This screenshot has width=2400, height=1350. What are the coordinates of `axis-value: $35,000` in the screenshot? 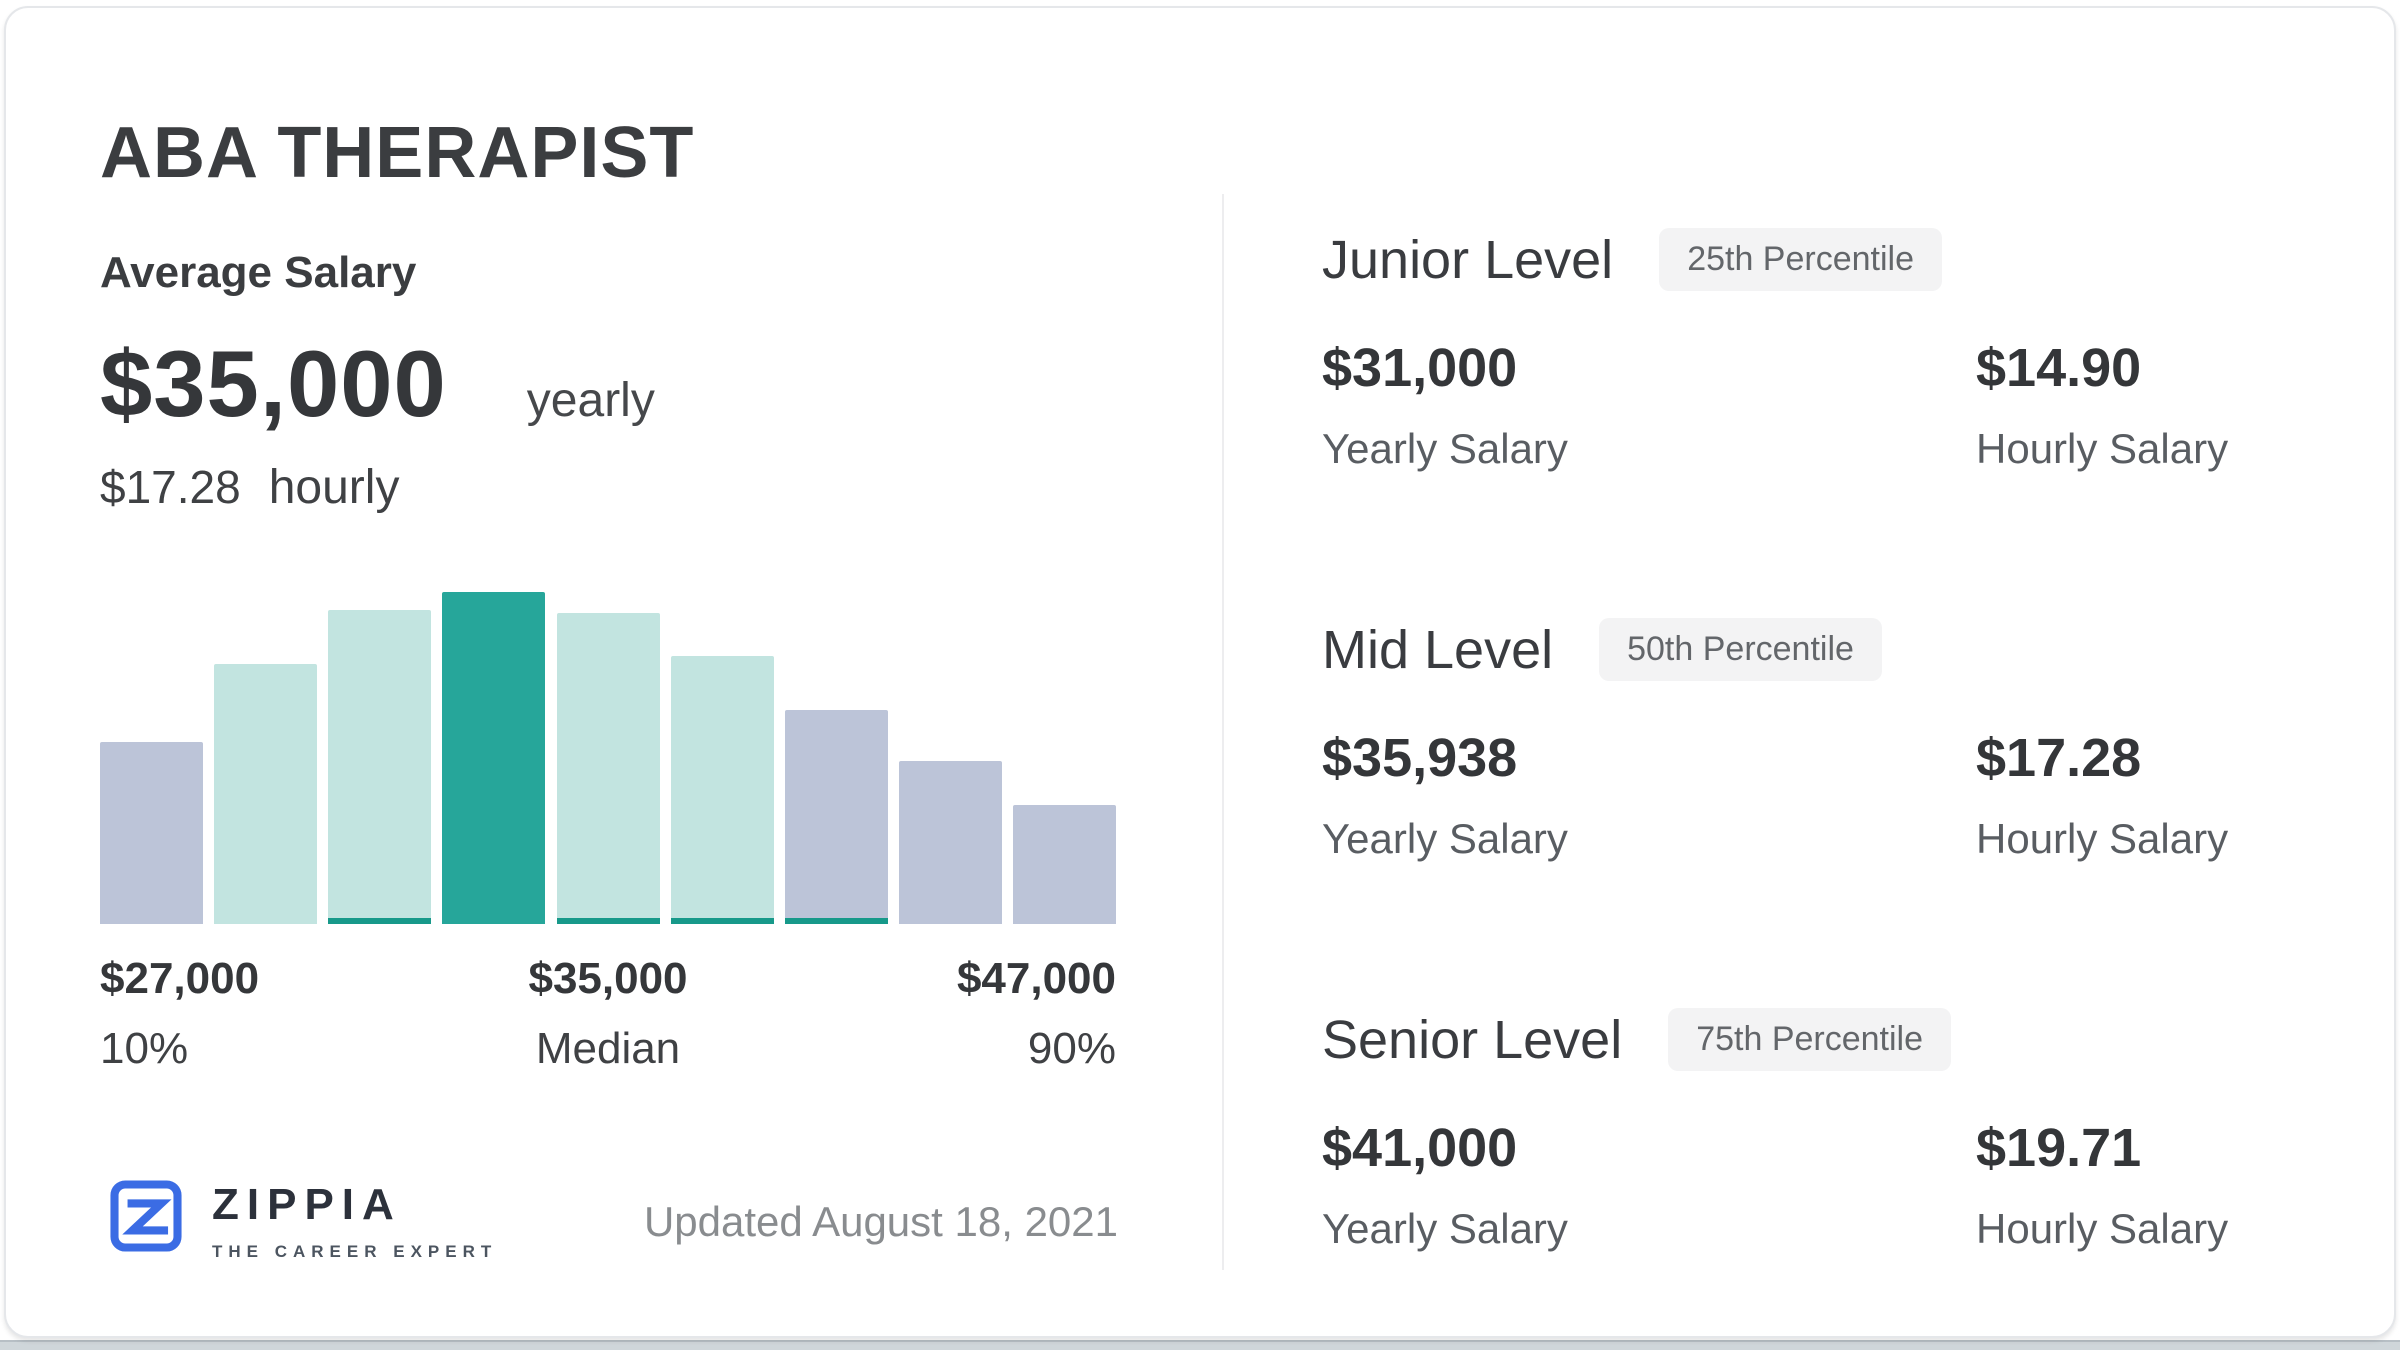 It's located at (608, 978).